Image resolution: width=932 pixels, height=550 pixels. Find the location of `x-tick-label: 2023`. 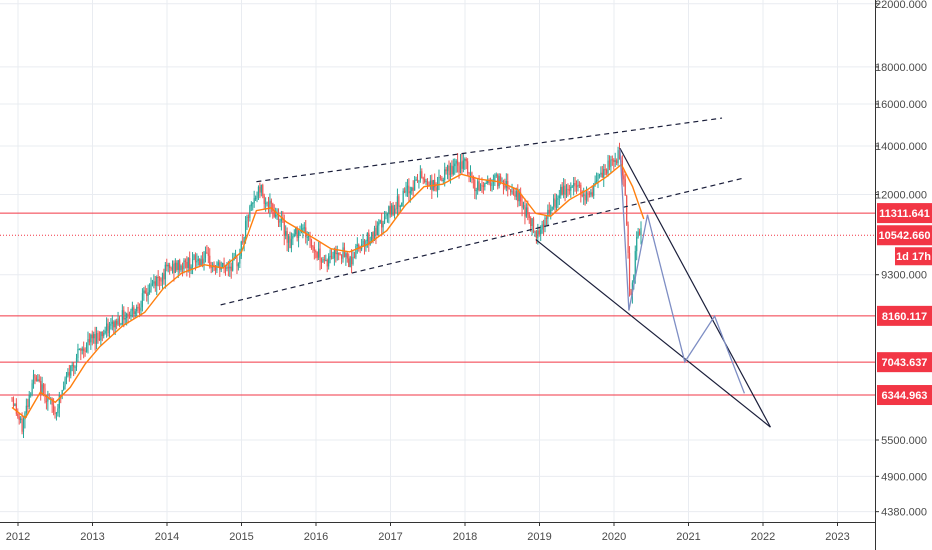

x-tick-label: 2023 is located at coordinates (837, 537).